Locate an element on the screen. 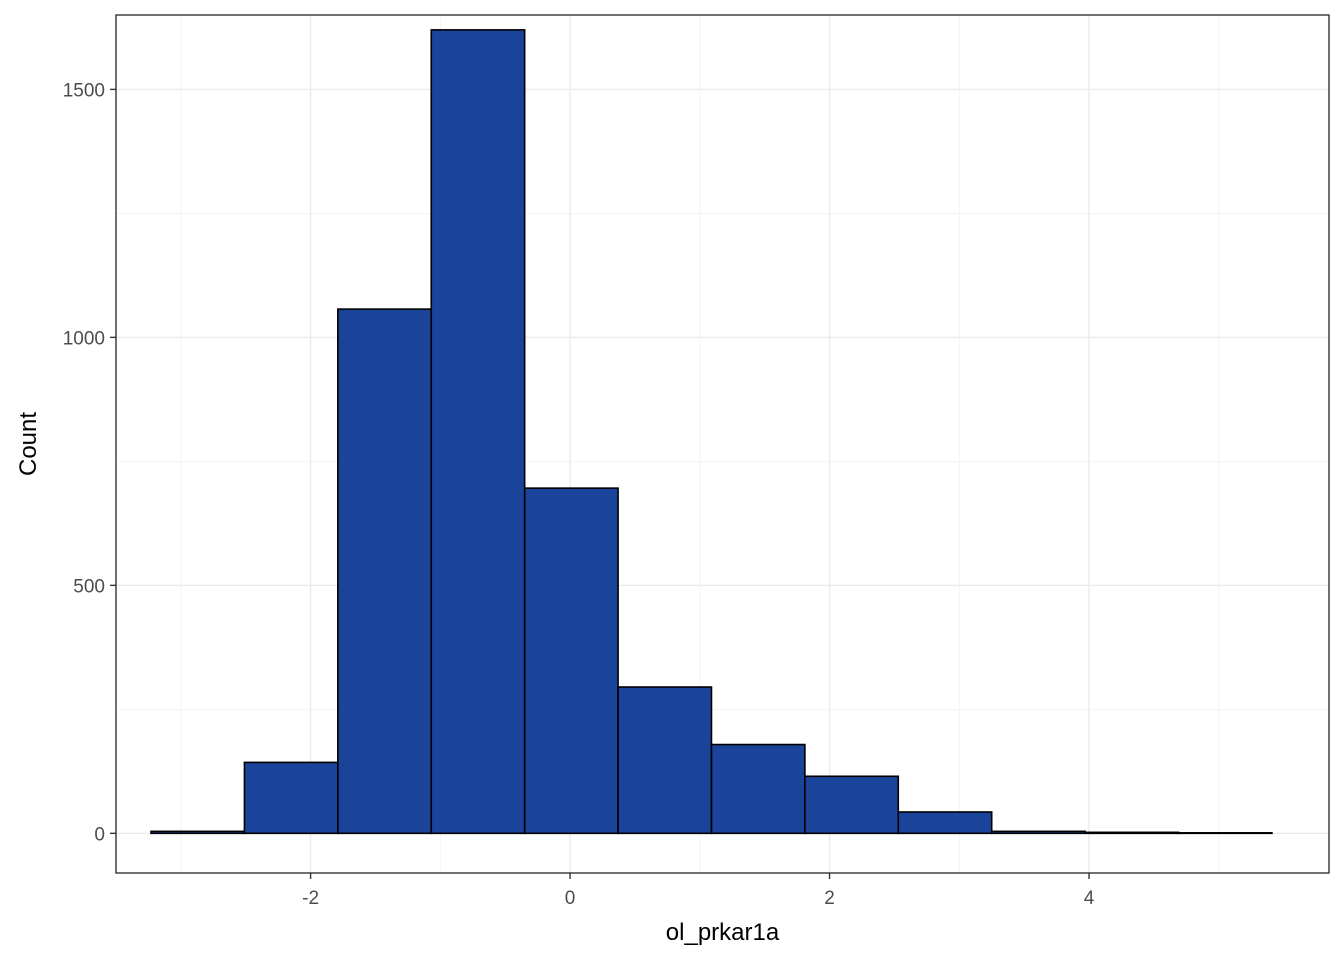 The image size is (1344, 960). y-tick-label: 500 is located at coordinates (89, 586).